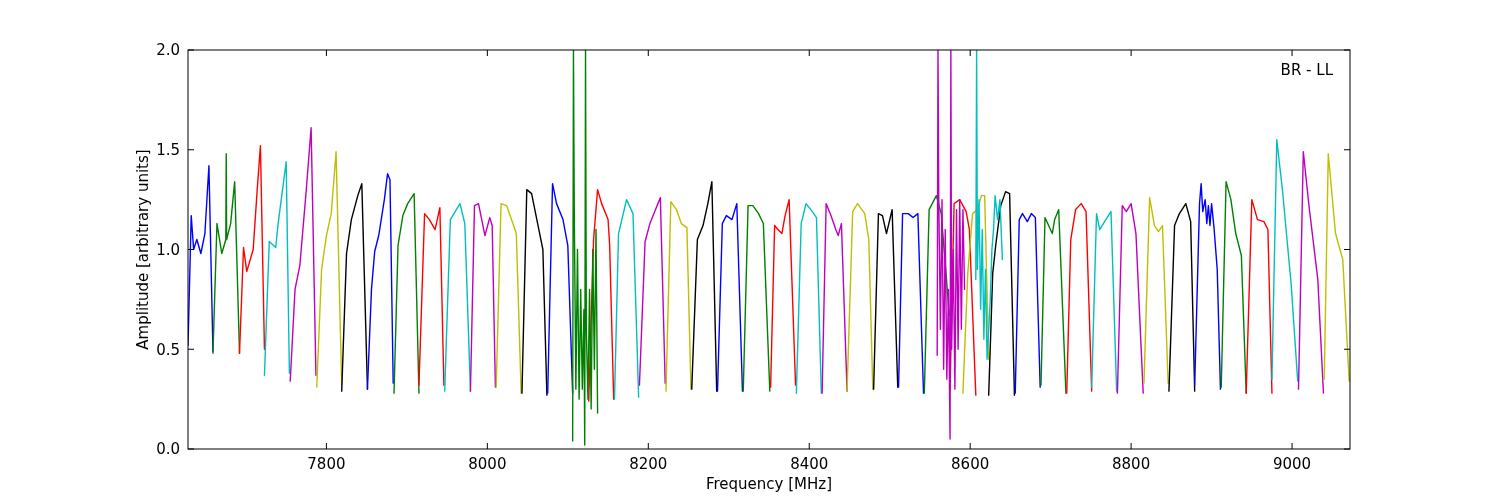 The height and width of the screenshot is (500, 1500). Describe the element at coordinates (648, 464) in the screenshot. I see `x-tick-label: 8200` at that location.